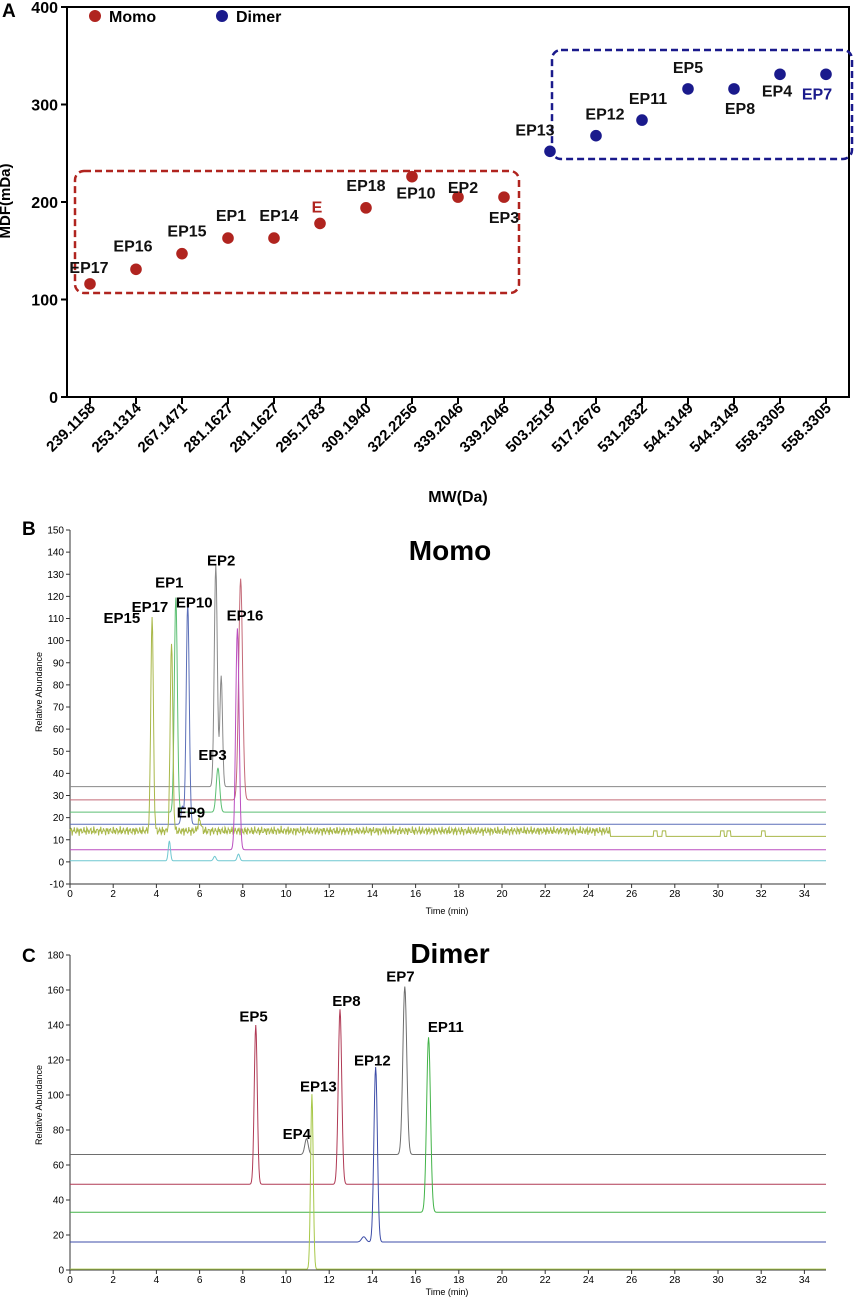 The height and width of the screenshot is (1299, 856). Describe the element at coordinates (253, 1017) in the screenshot. I see `c-peak-label-ep5: EP5` at that location.